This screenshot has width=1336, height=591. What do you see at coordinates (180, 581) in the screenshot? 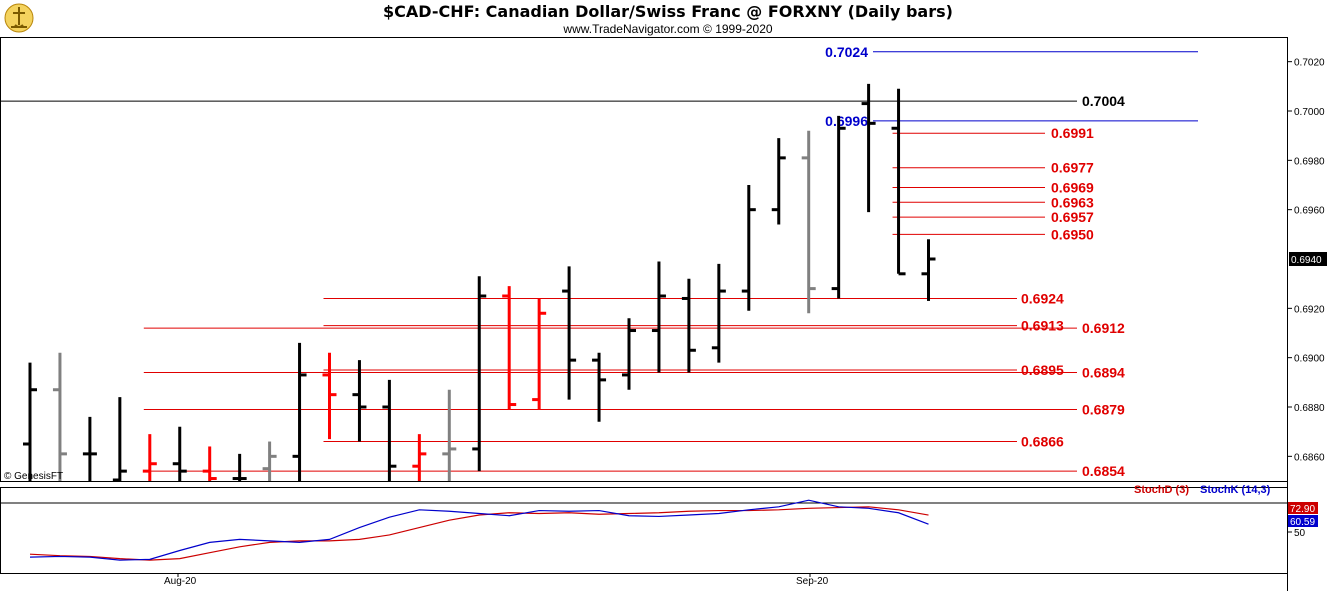
I see `date-tick-label: Aug-20` at bounding box center [180, 581].